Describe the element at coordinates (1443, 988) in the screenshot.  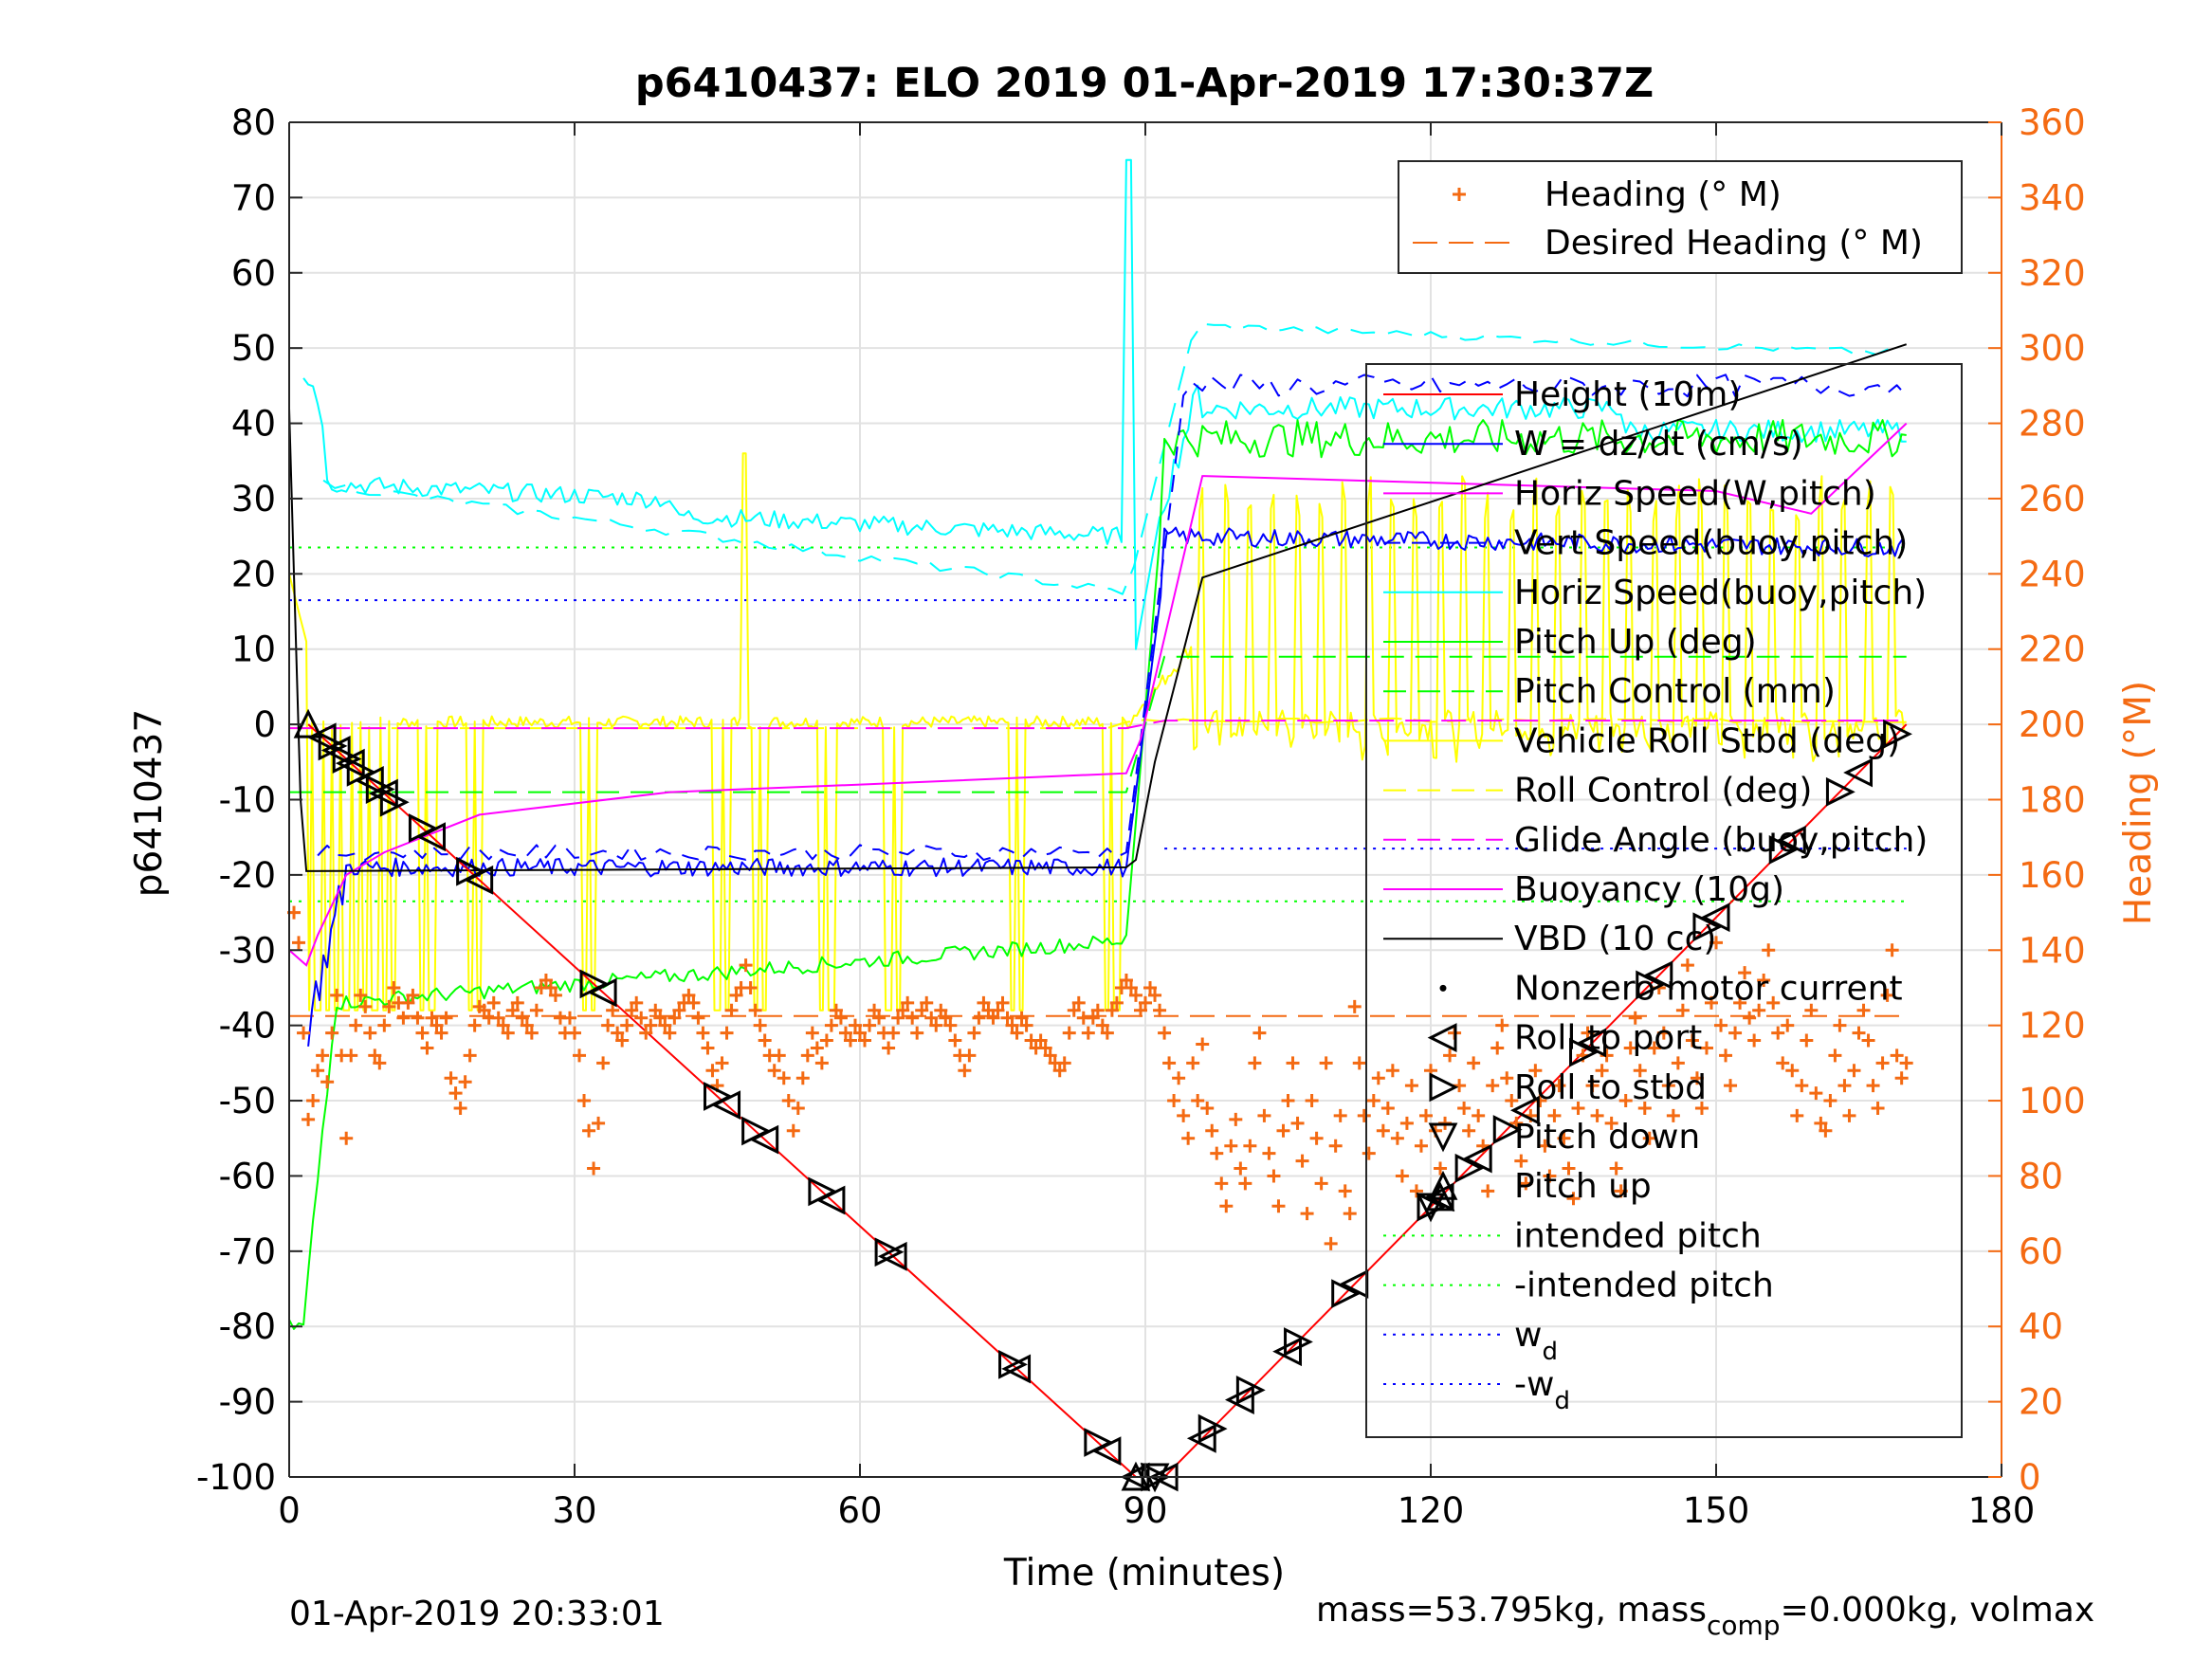
I see `legend-motor-symbol` at that location.